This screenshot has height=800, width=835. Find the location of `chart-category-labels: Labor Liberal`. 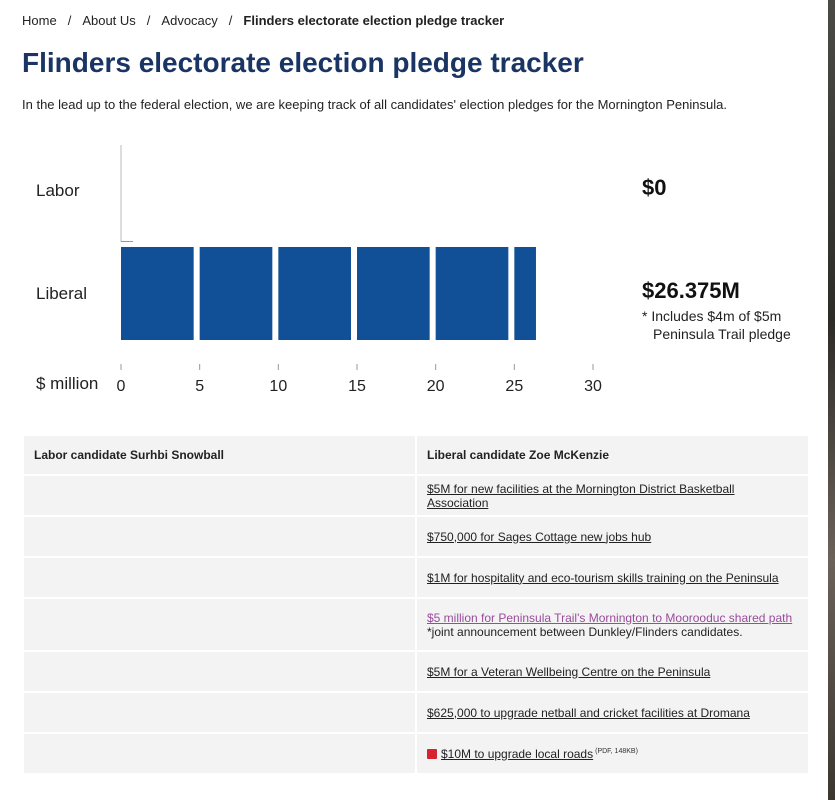

chart-category-labels: Labor Liberal is located at coordinates (61, 242).